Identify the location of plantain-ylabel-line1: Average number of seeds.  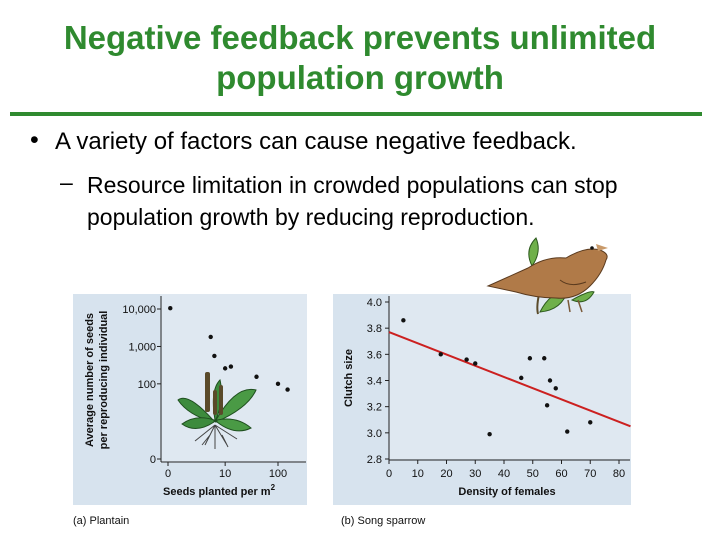
(90, 380).